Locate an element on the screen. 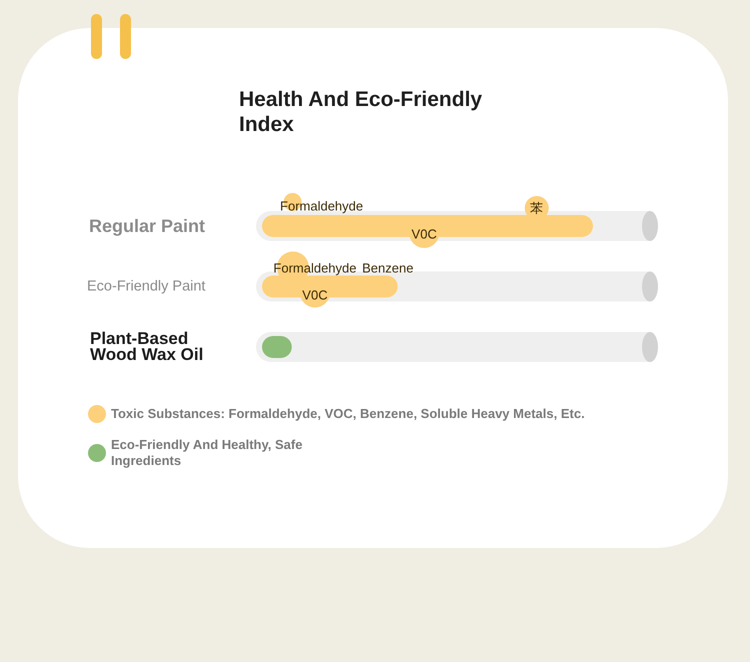  category-label: Eco-Friendly Paint is located at coordinates (146, 286).